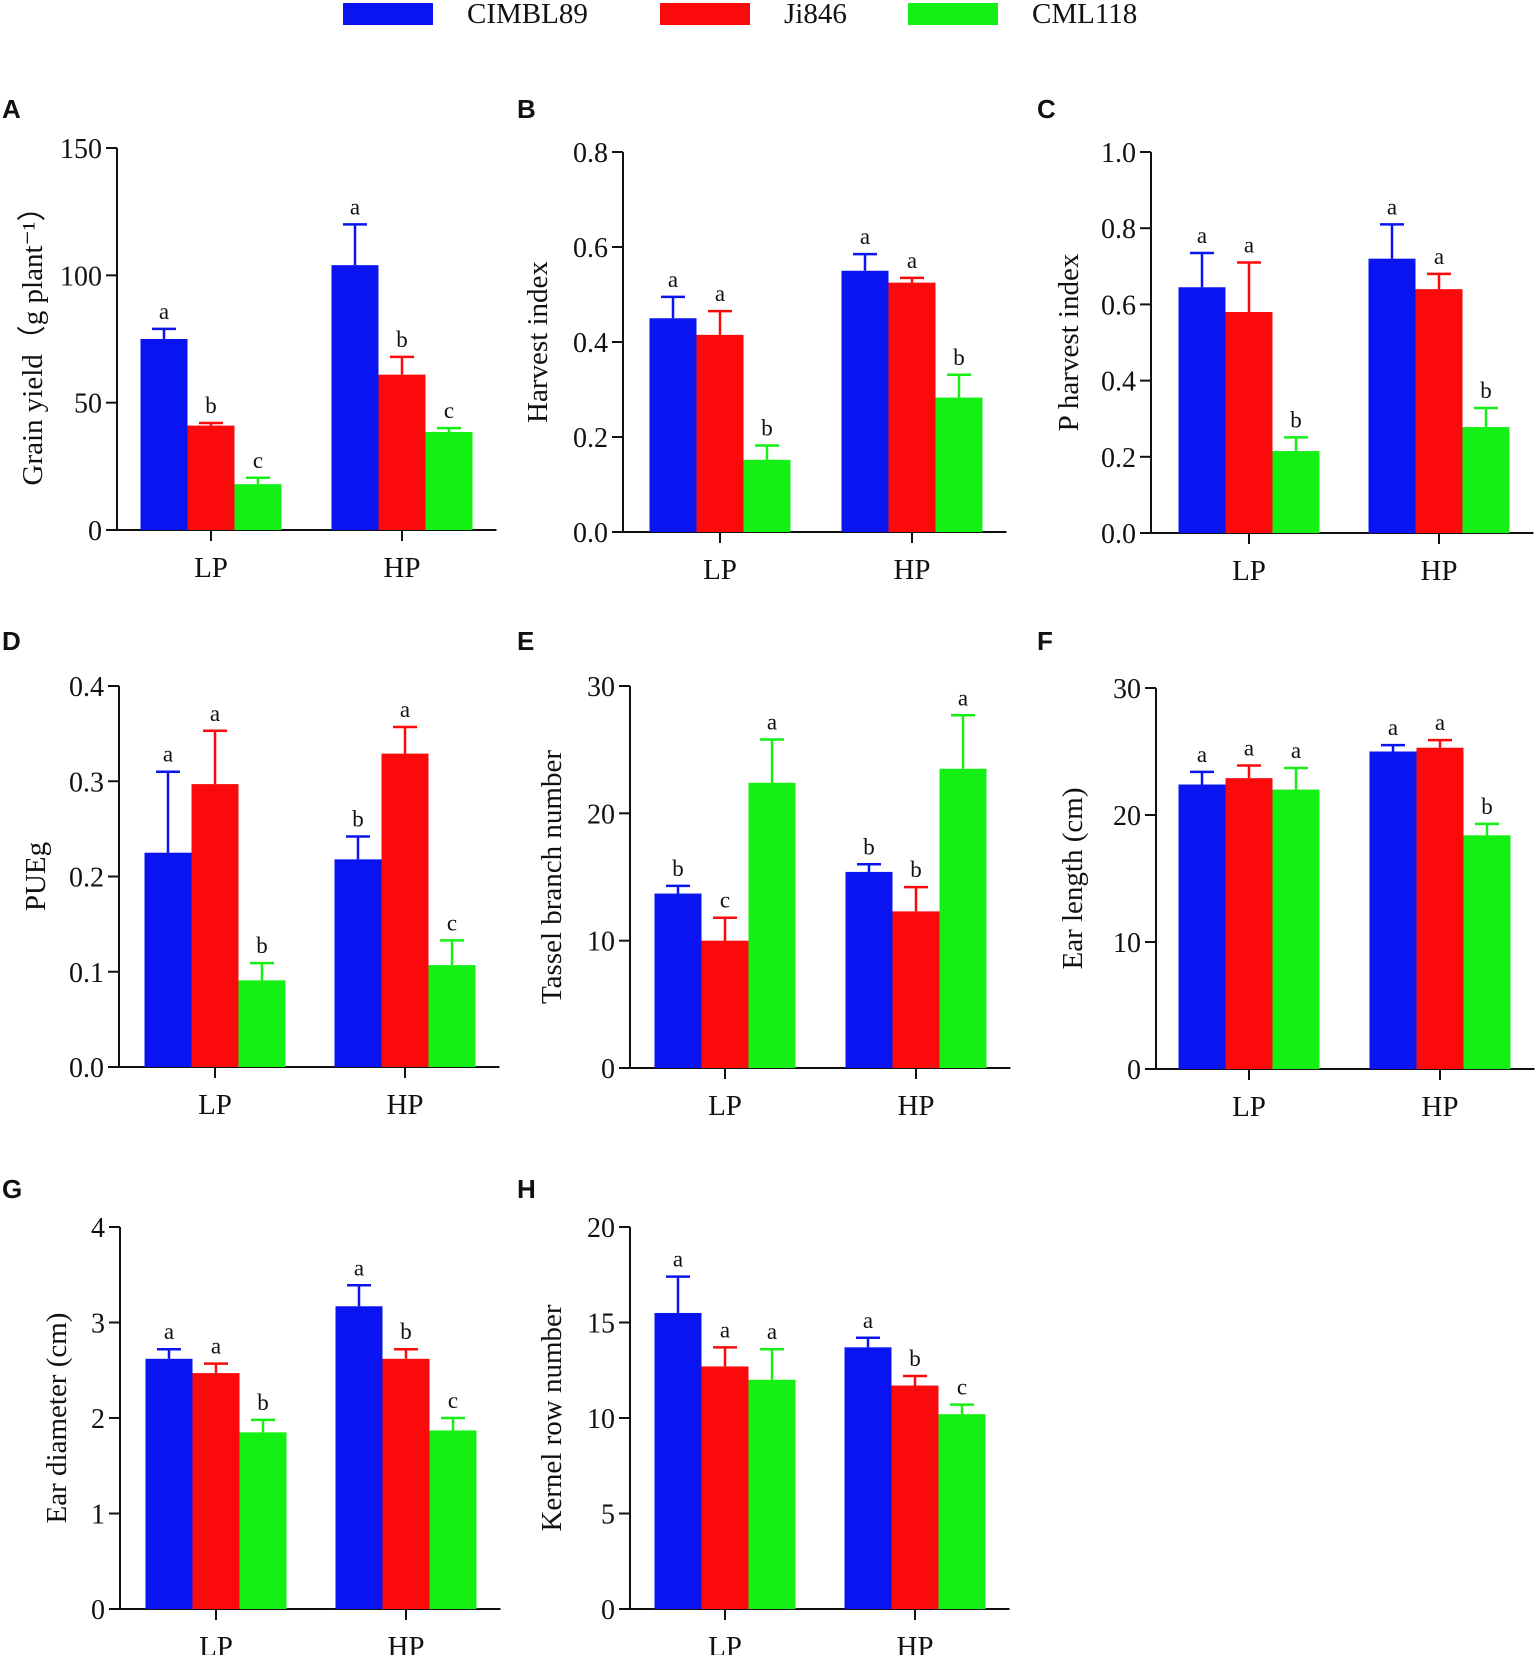 The image size is (1536, 1655). Describe the element at coordinates (81, 149) in the screenshot. I see `y-tick-label-a: 150` at that location.